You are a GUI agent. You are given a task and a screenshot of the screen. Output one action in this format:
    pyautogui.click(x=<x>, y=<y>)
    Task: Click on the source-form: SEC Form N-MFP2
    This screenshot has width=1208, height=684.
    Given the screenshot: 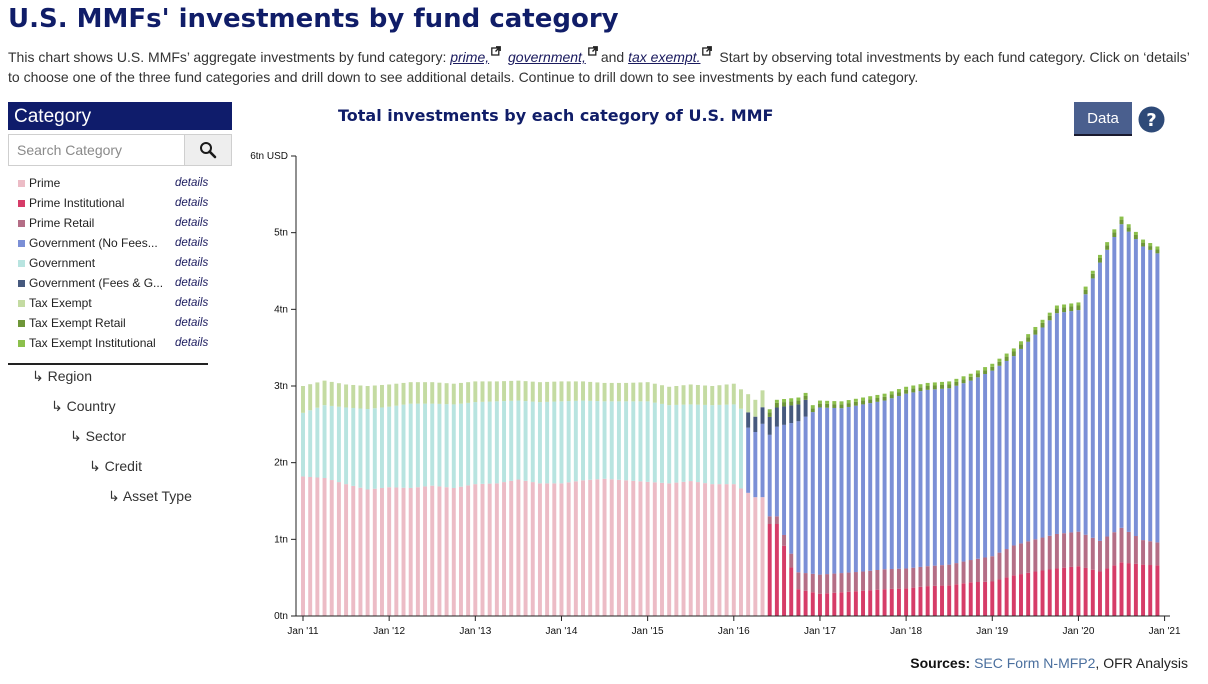 What is the action you would take?
    pyautogui.click(x=1035, y=663)
    